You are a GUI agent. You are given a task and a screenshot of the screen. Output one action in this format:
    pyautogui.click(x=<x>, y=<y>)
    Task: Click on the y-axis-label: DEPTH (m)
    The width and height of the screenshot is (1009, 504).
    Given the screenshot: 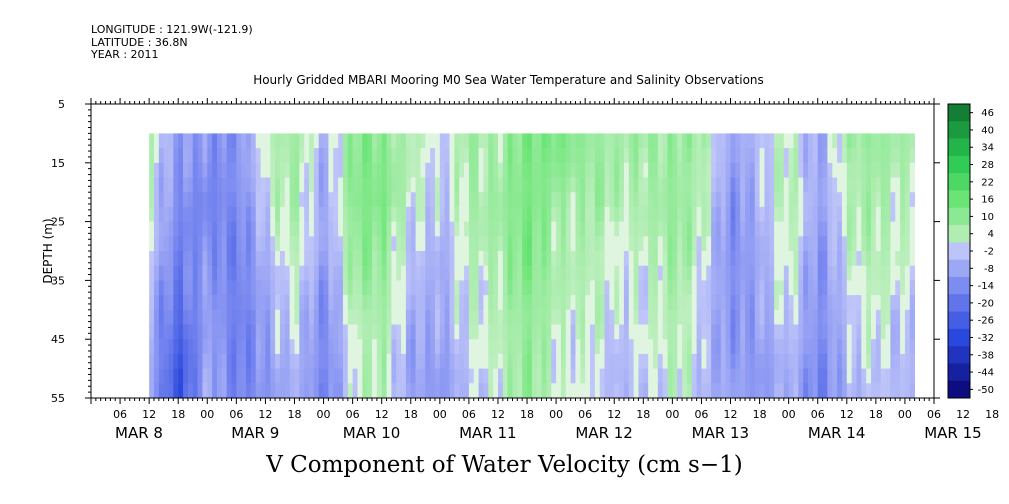 What is the action you would take?
    pyautogui.click(x=48, y=250)
    